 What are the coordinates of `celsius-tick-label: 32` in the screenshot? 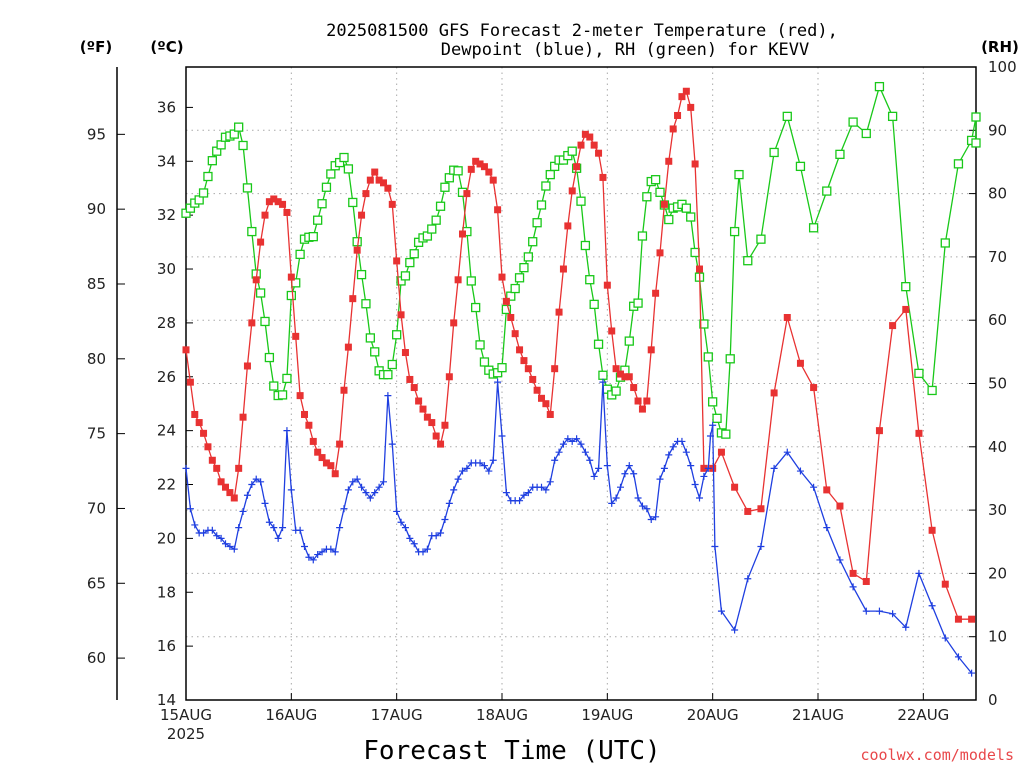 It's located at (166, 215).